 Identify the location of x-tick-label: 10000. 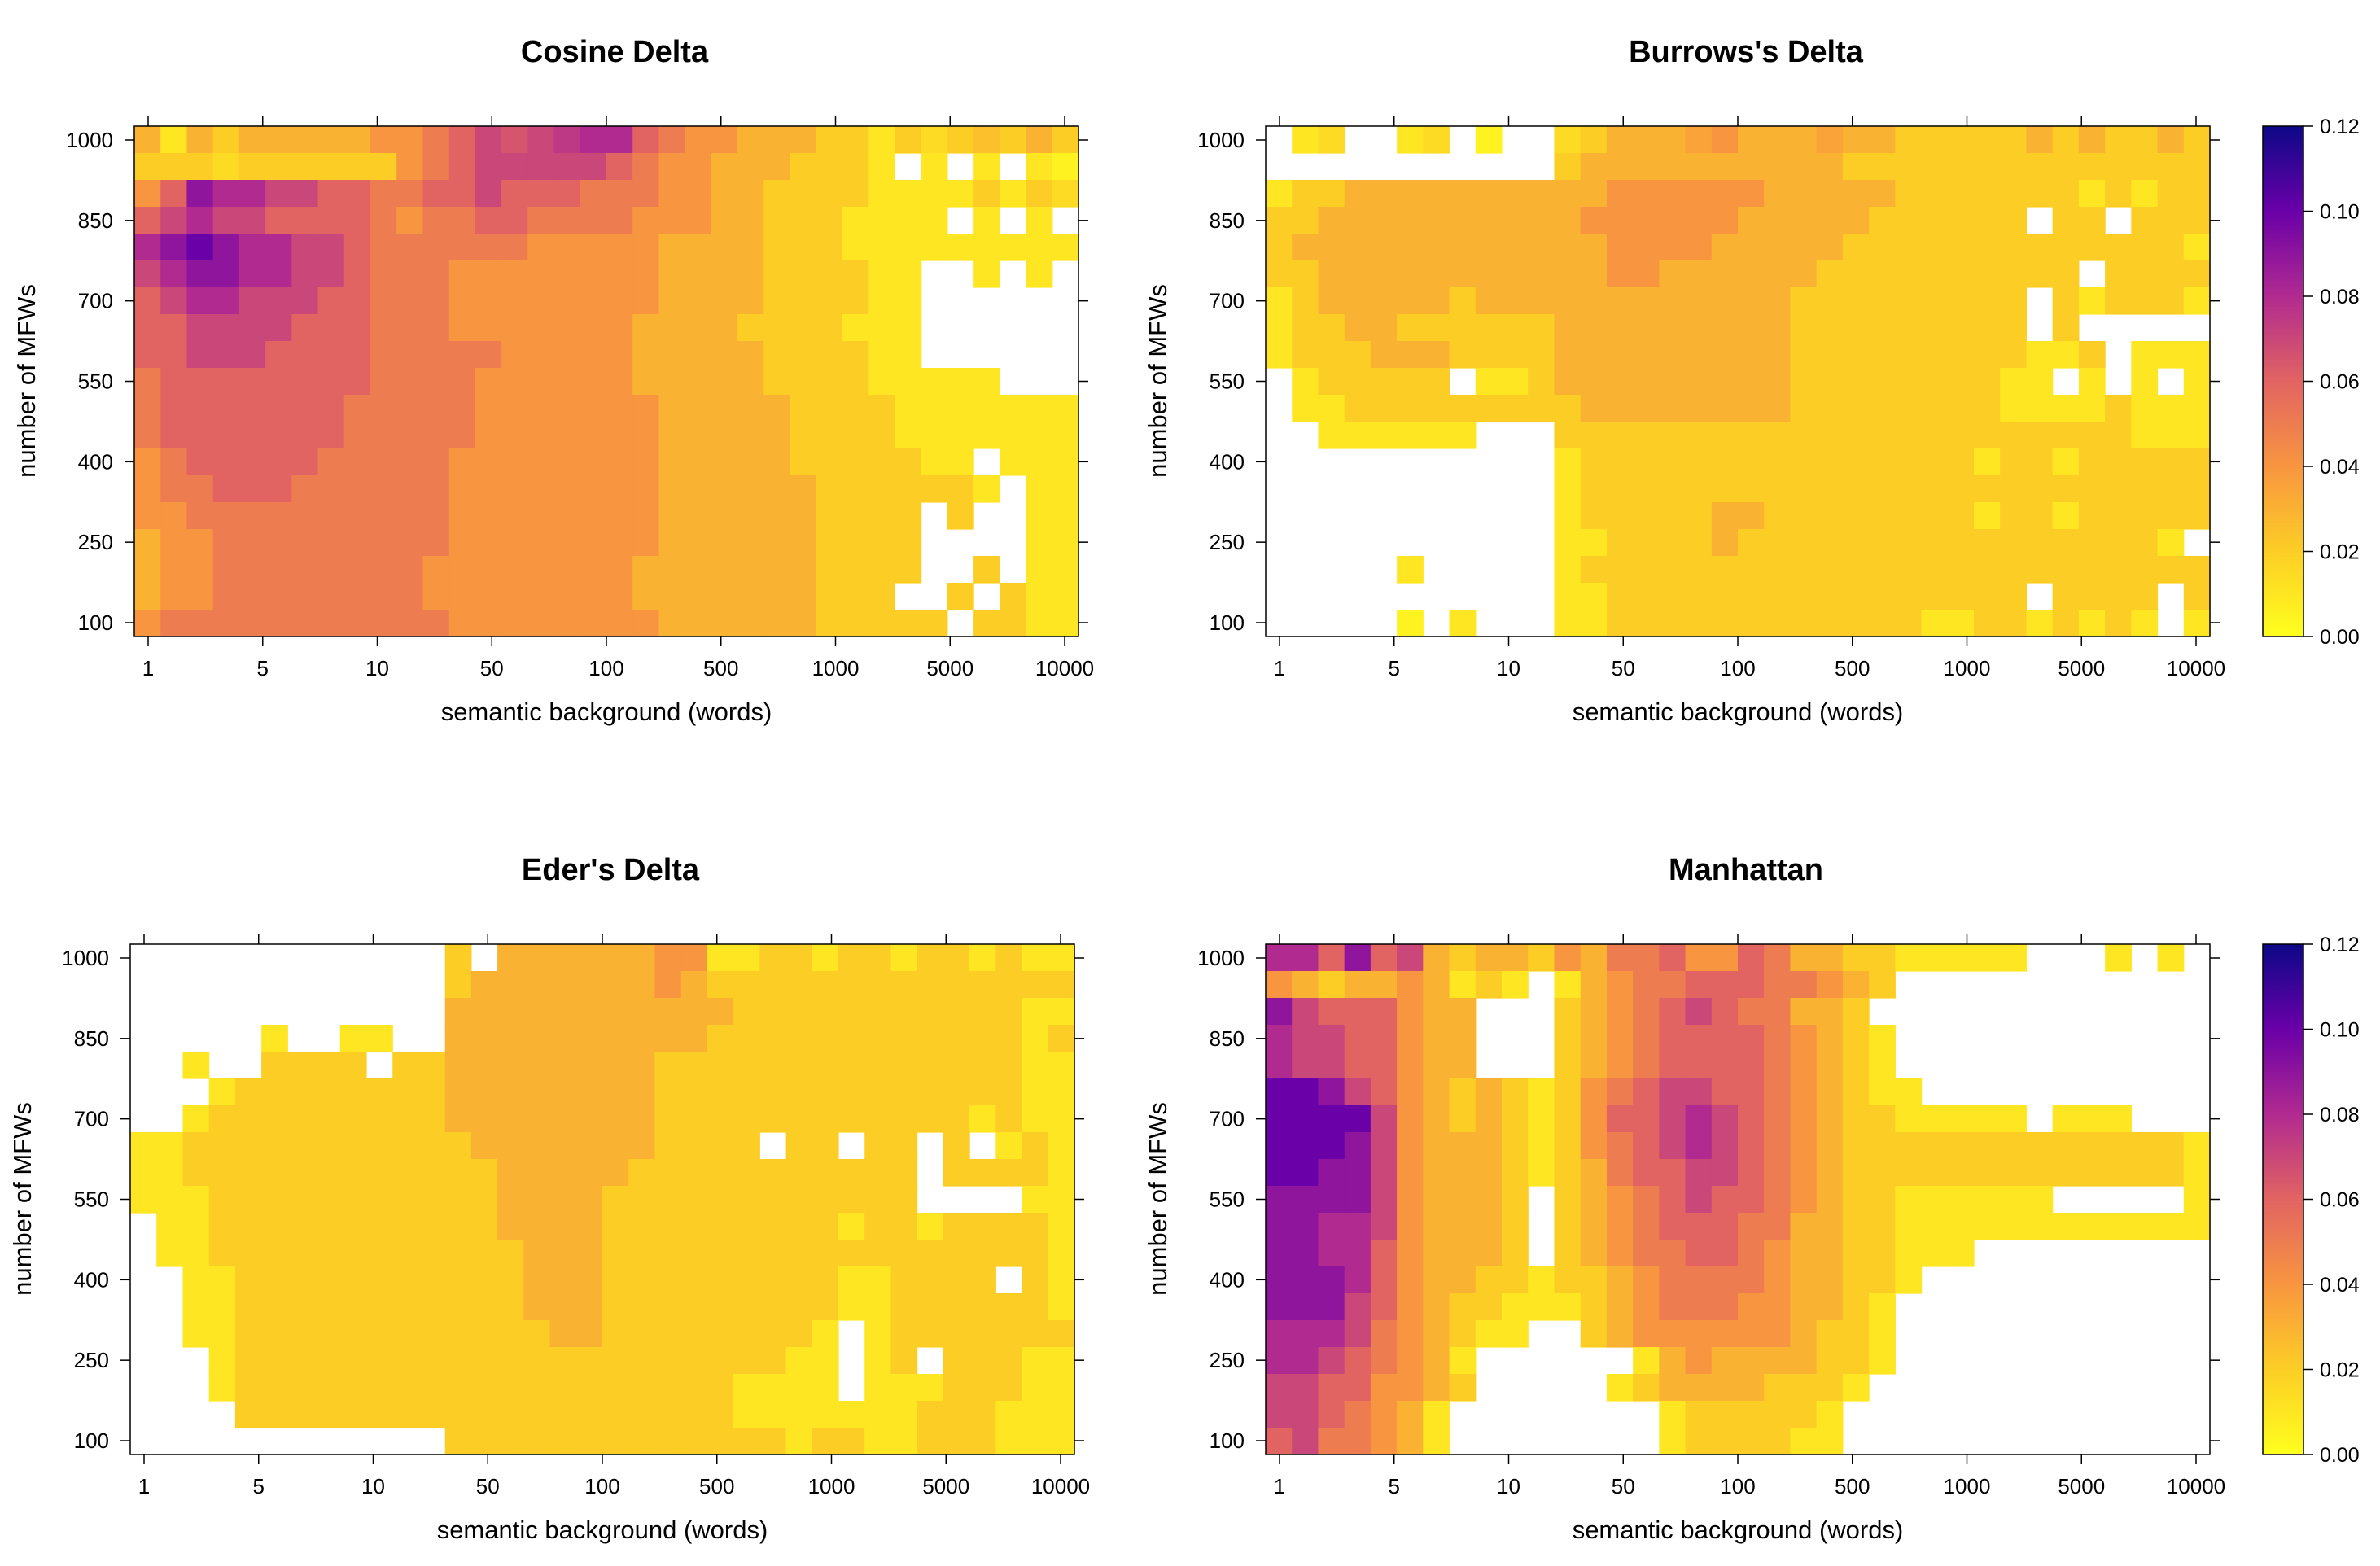
(2196, 1486).